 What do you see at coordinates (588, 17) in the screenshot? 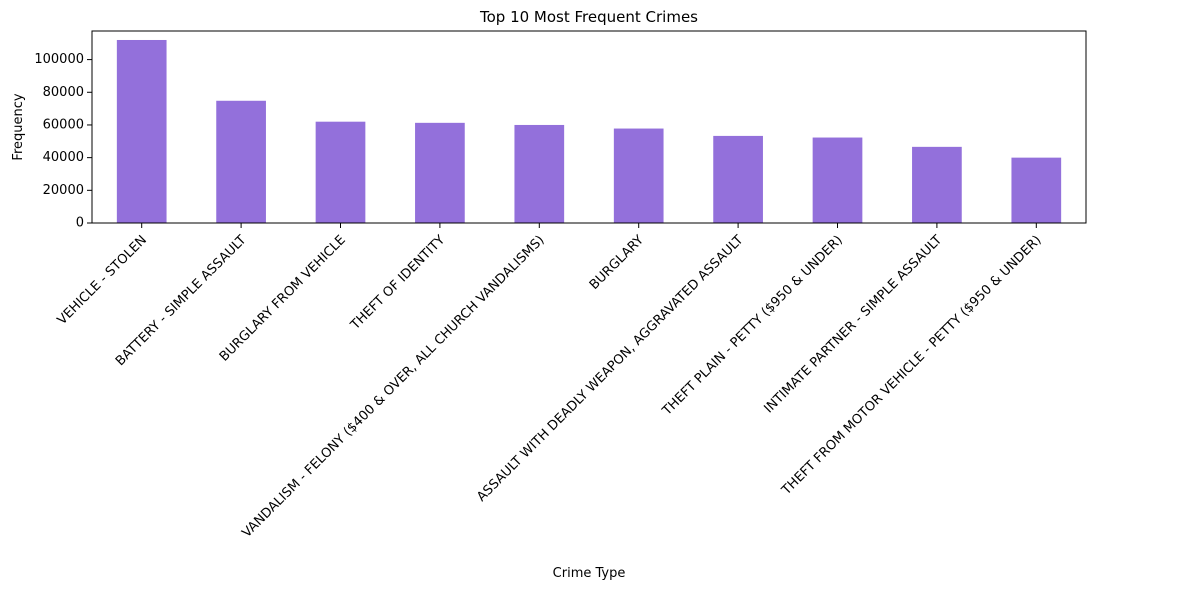
I see `chart-title: Top 10 Most Frequent Crimes` at bounding box center [588, 17].